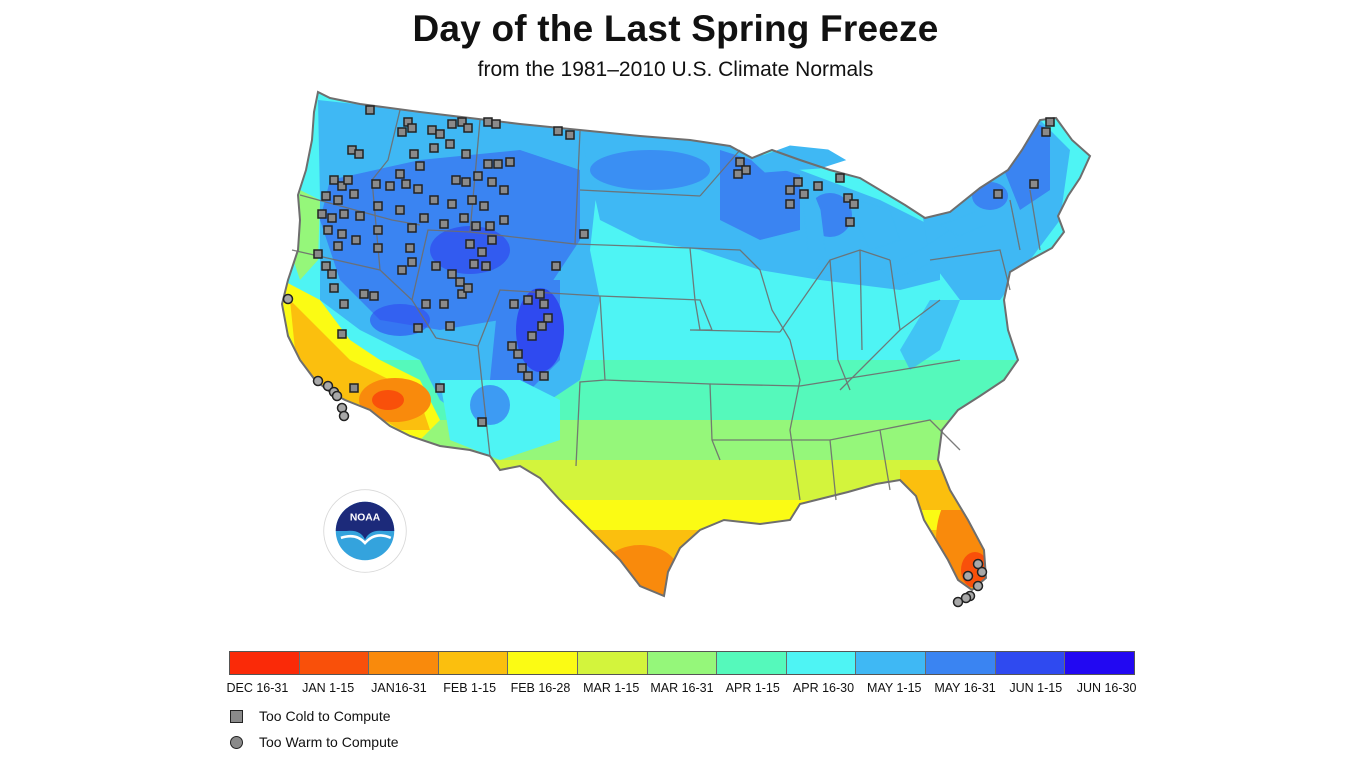 This screenshot has height=760, width=1351. What do you see at coordinates (894, 688) in the screenshot?
I see `legend-label: MAY 1-15` at bounding box center [894, 688].